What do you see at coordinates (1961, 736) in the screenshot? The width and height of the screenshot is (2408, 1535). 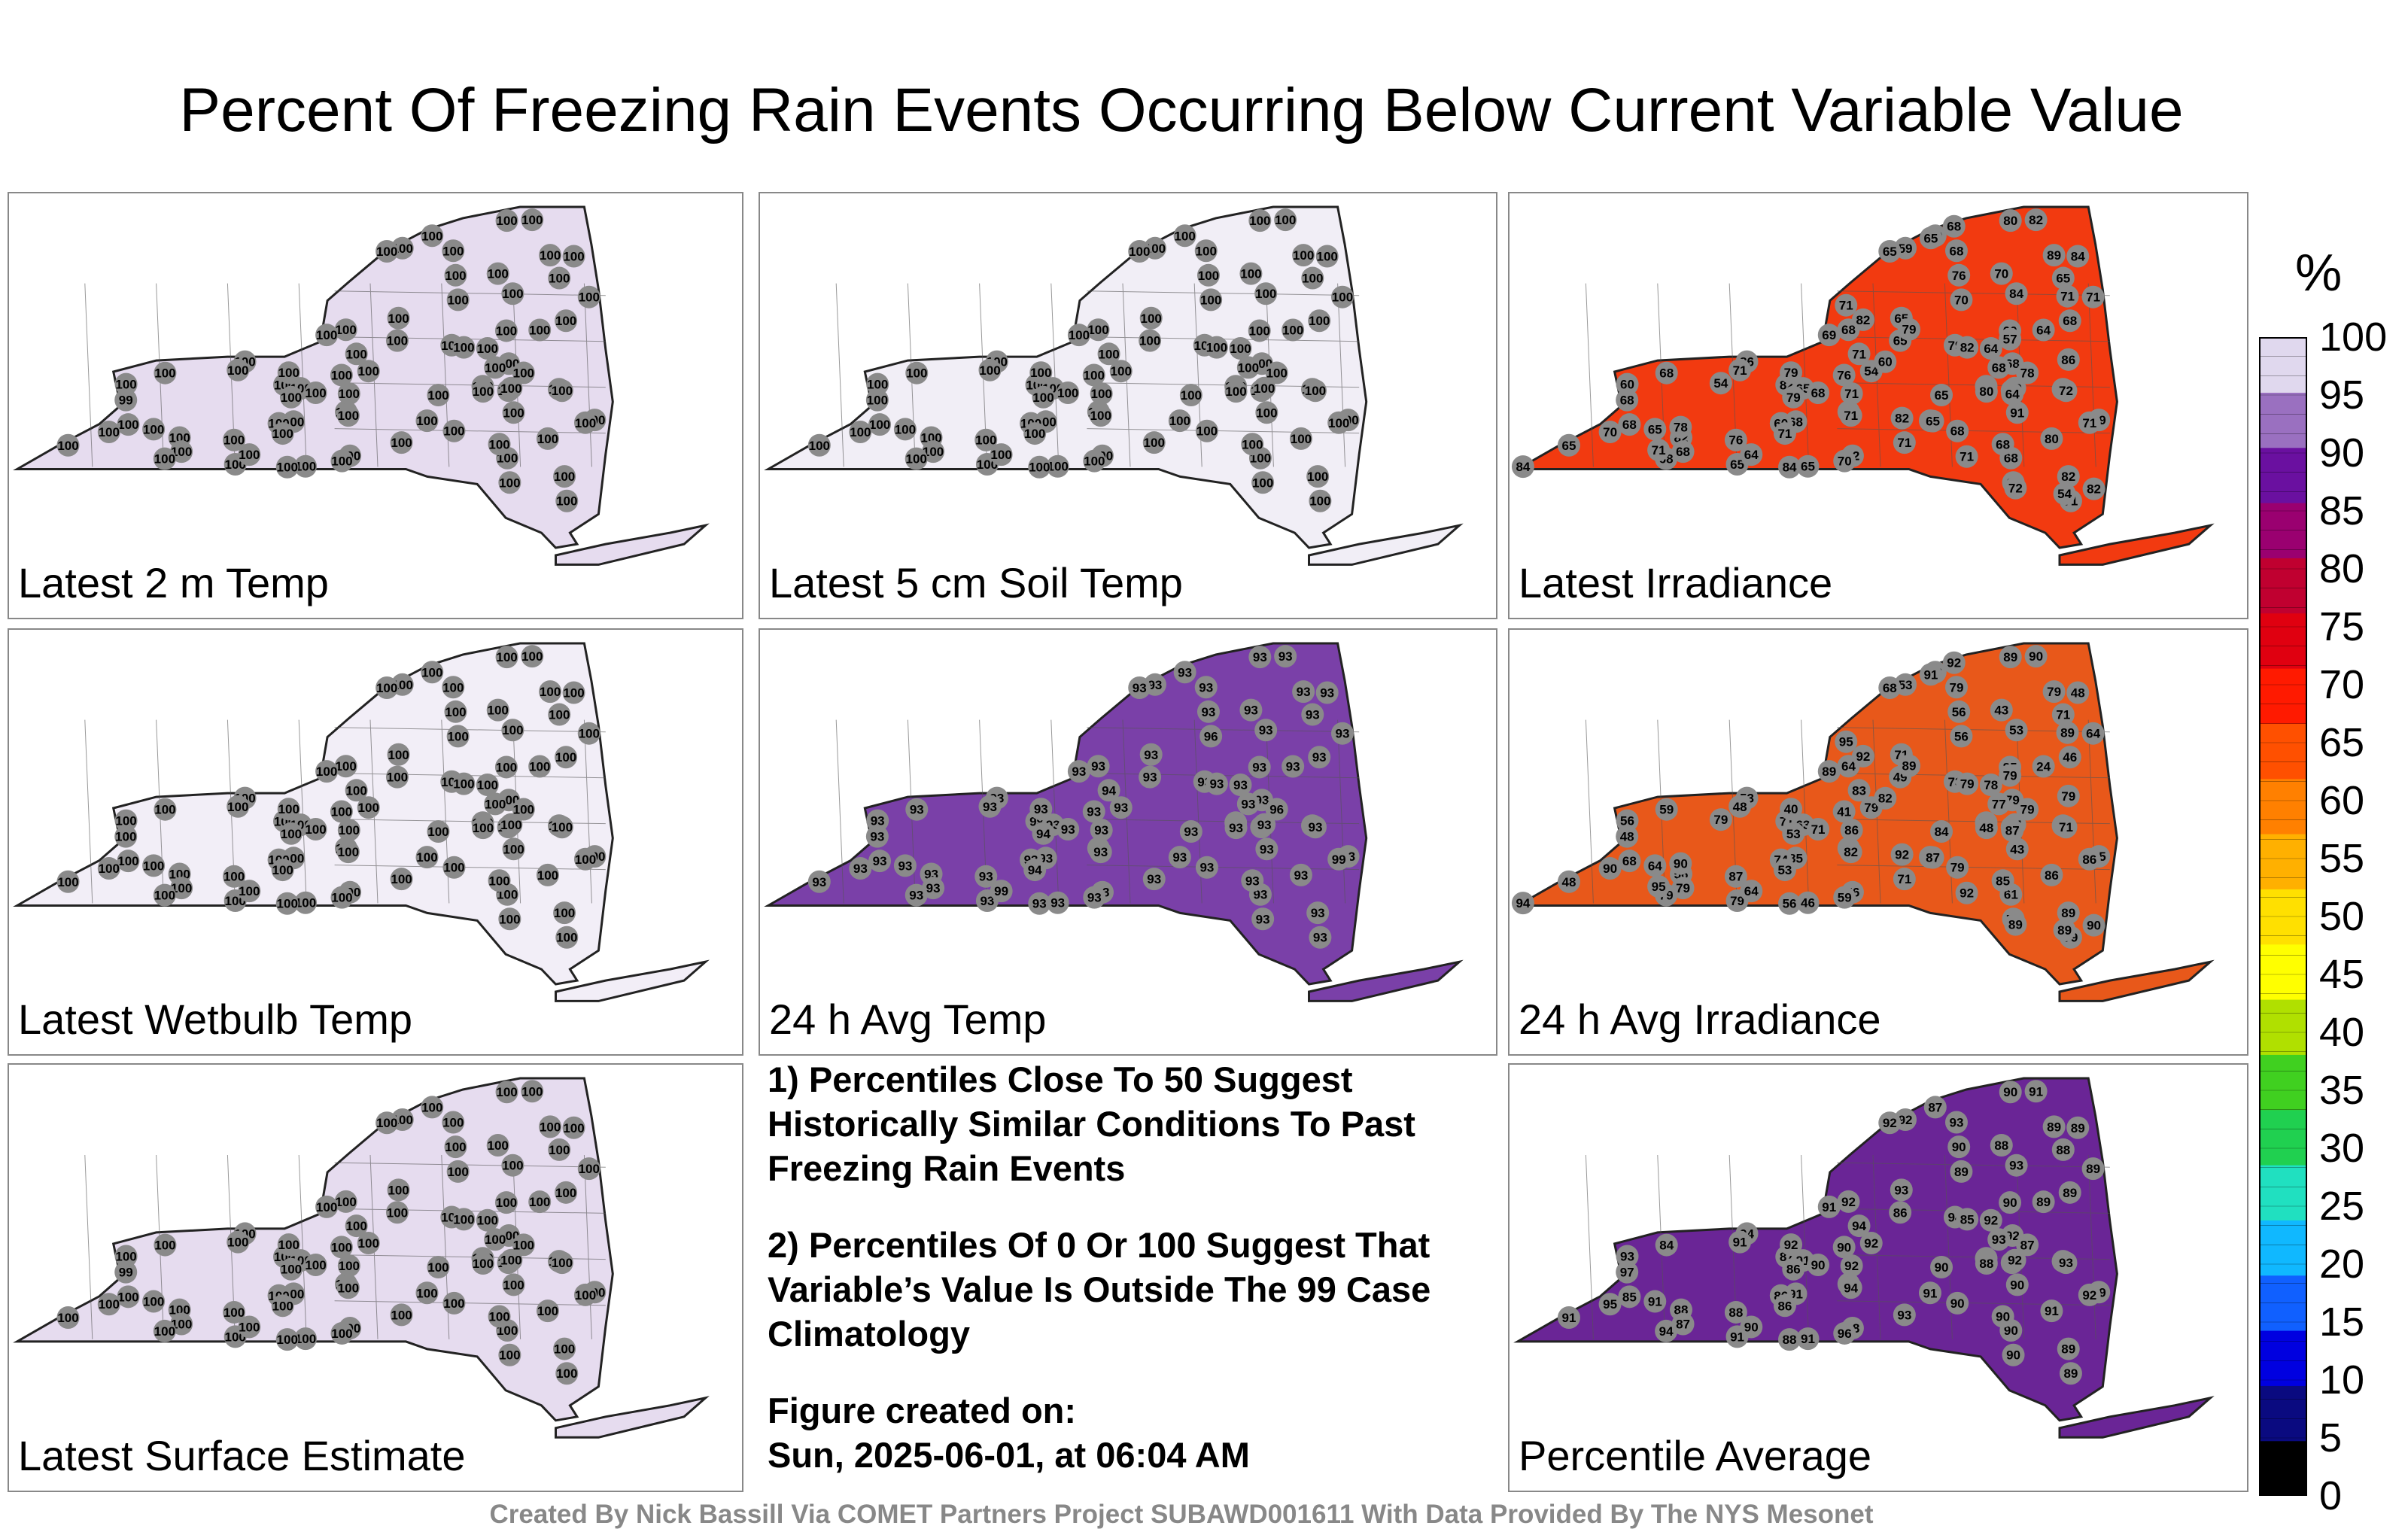 I see `station-marker: 56` at bounding box center [1961, 736].